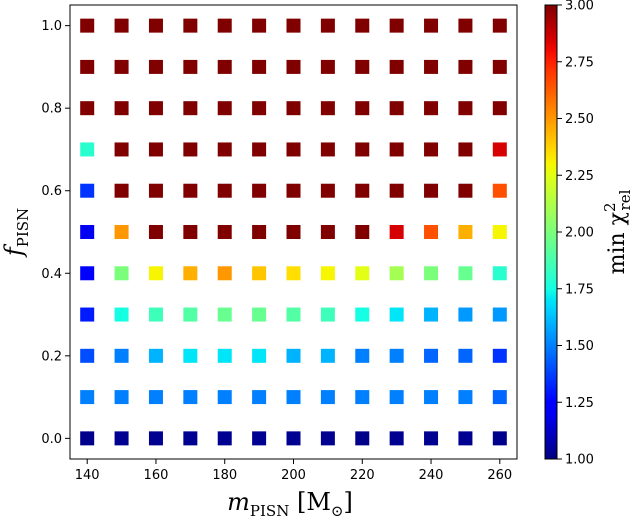  Describe the element at coordinates (551, 232) in the screenshot. I see `colorbar` at that location.